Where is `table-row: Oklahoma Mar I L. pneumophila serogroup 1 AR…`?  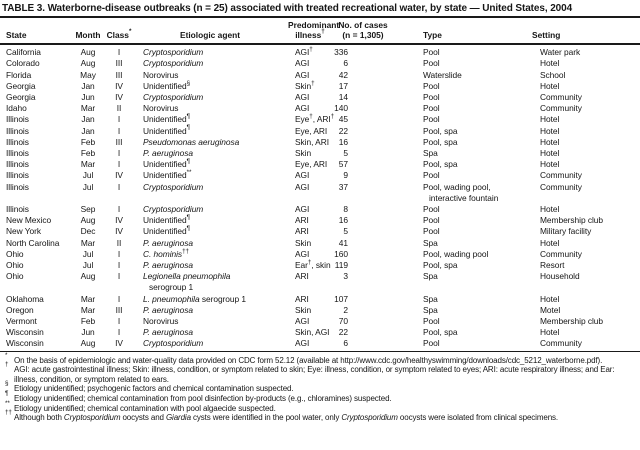 table-row: Oklahoma Mar I L. pneumophila serogroup 1 AR… is located at coordinates (320, 299).